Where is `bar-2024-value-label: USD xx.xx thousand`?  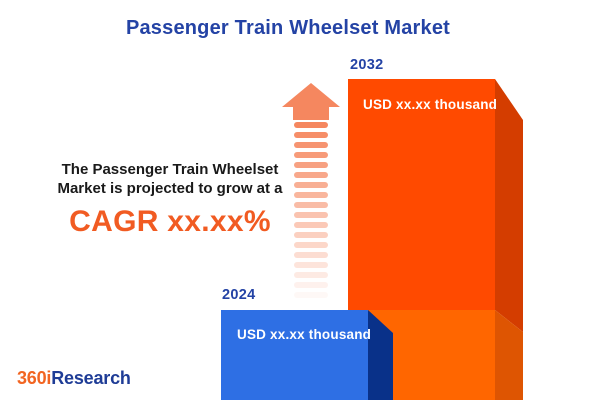
bar-2024-value-label: USD xx.xx thousand is located at coordinates (304, 334).